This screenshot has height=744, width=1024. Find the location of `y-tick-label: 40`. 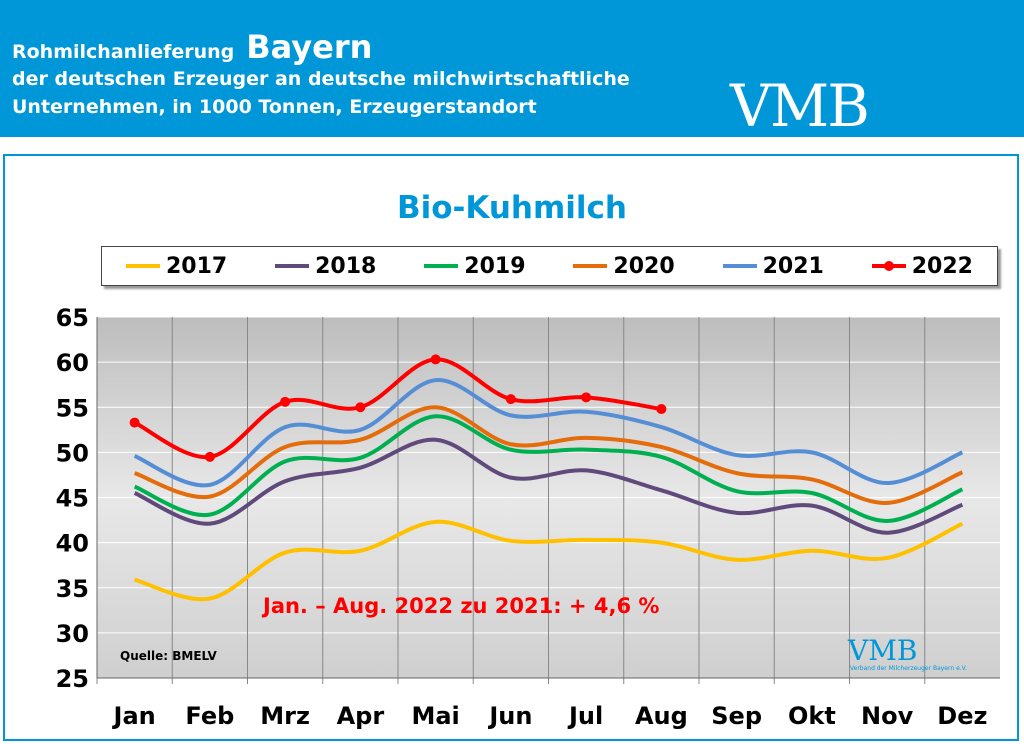

y-tick-label: 40 is located at coordinates (72, 544).